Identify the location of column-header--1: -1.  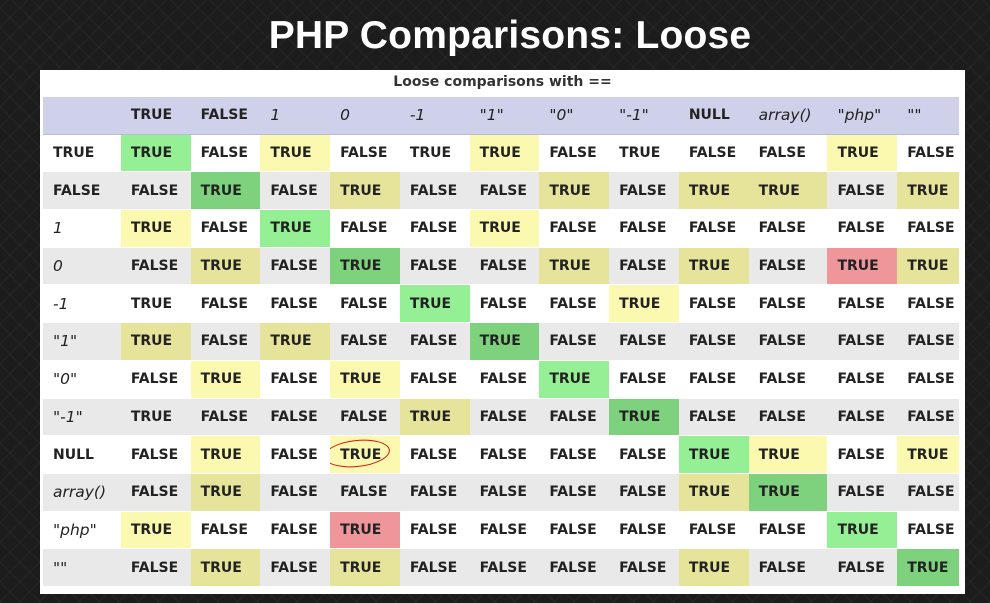
(434, 115).